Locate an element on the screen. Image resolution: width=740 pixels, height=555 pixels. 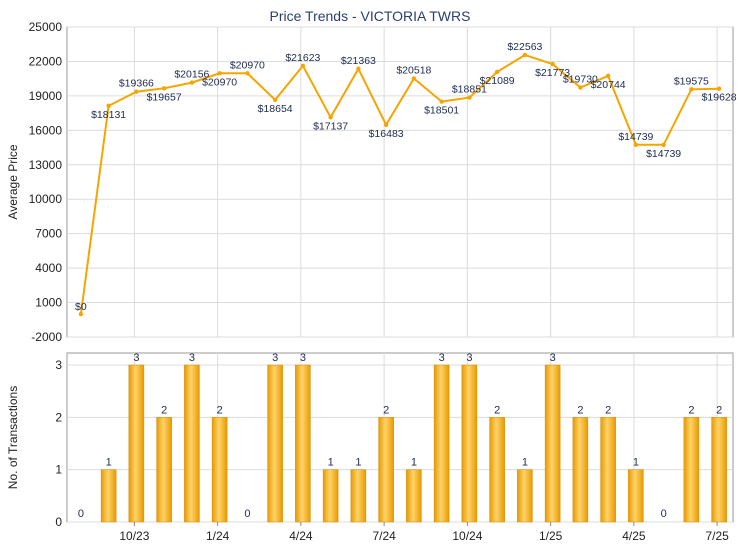
x-tick-label: 7/24 is located at coordinates (384, 536).